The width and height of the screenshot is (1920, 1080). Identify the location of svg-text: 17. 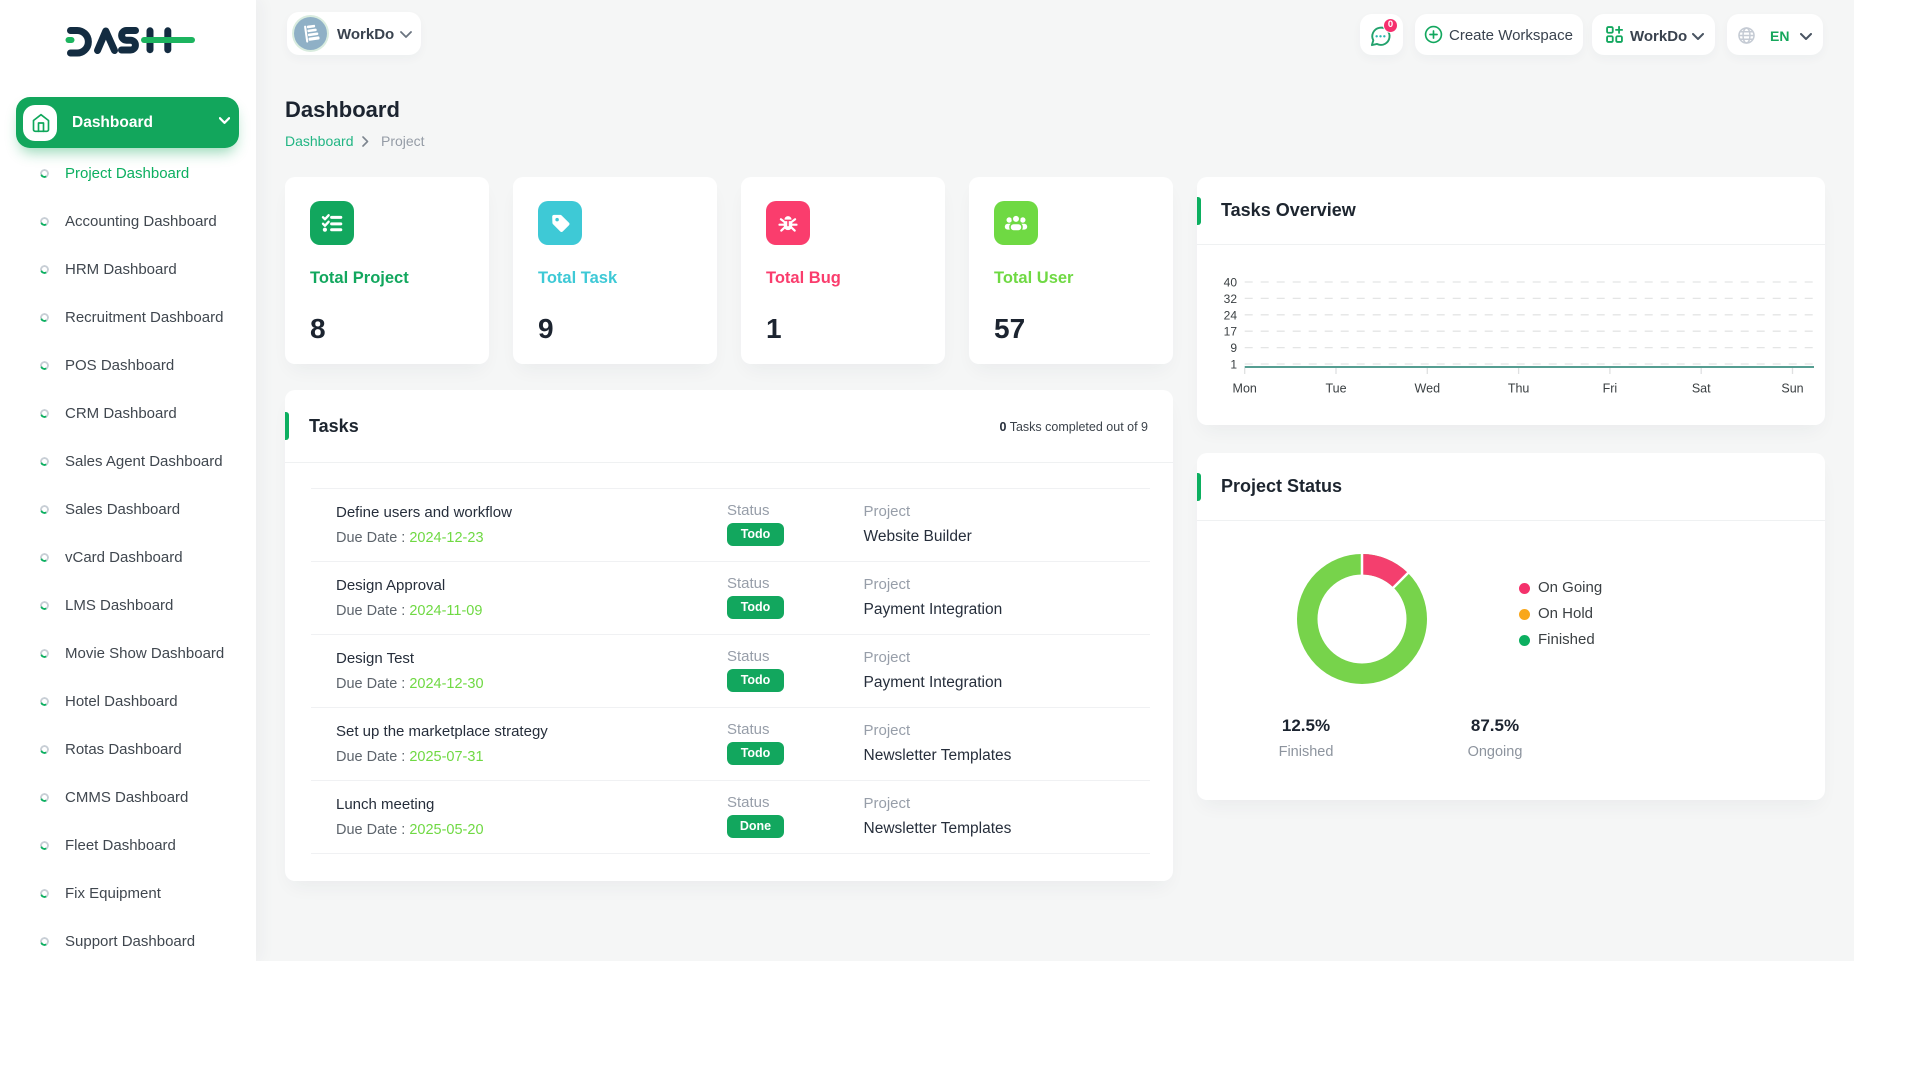
(1231, 332).